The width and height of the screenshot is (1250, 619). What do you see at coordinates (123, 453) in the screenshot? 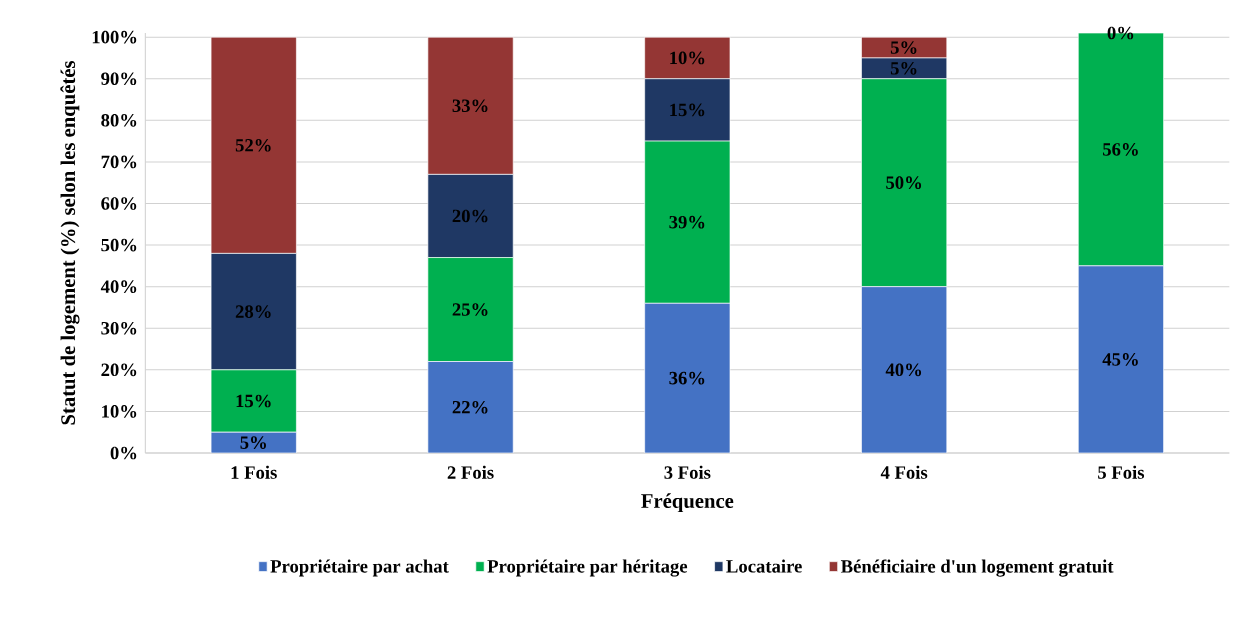
I see `y-tick-label: 0%` at bounding box center [123, 453].